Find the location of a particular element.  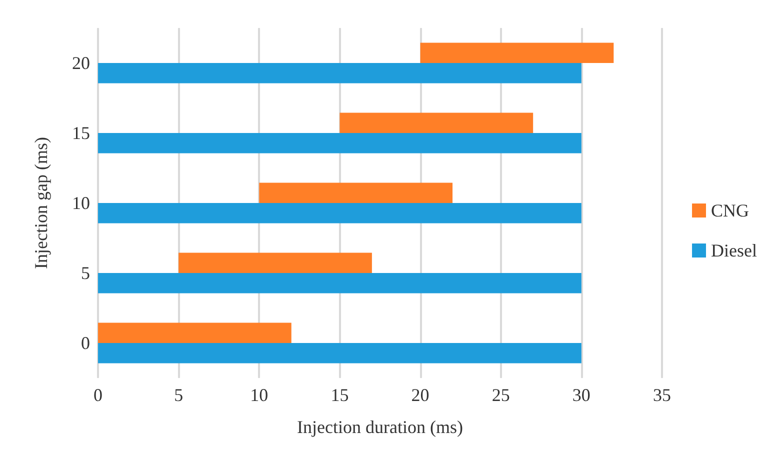

x-tick-label: 10 is located at coordinates (259, 395).